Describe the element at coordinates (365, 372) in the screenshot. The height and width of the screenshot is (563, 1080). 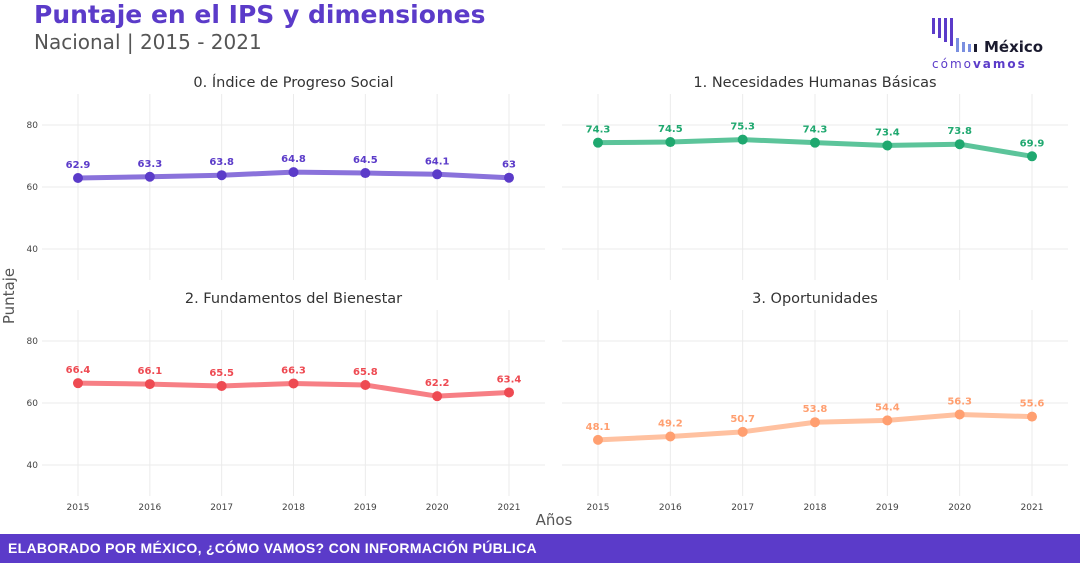
I see `data-label: 65.8` at that location.